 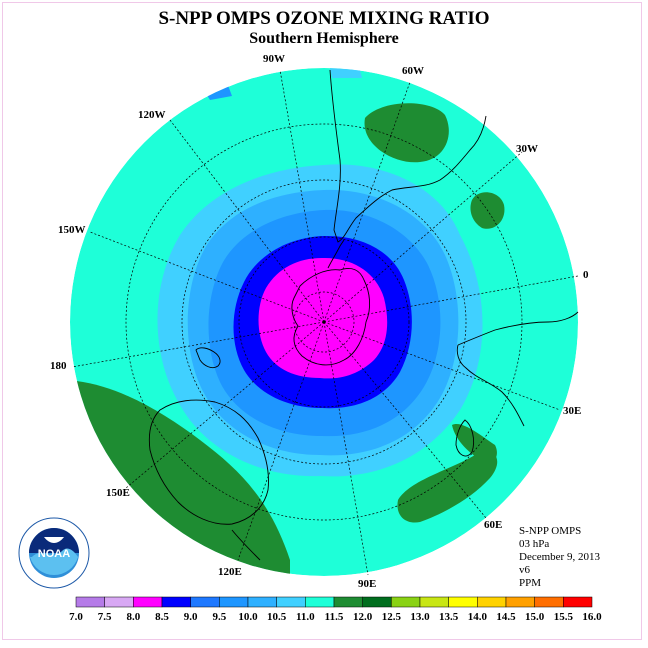 What do you see at coordinates (133, 617) in the screenshot?
I see `colorbar-tick-label: 8.0` at bounding box center [133, 617].